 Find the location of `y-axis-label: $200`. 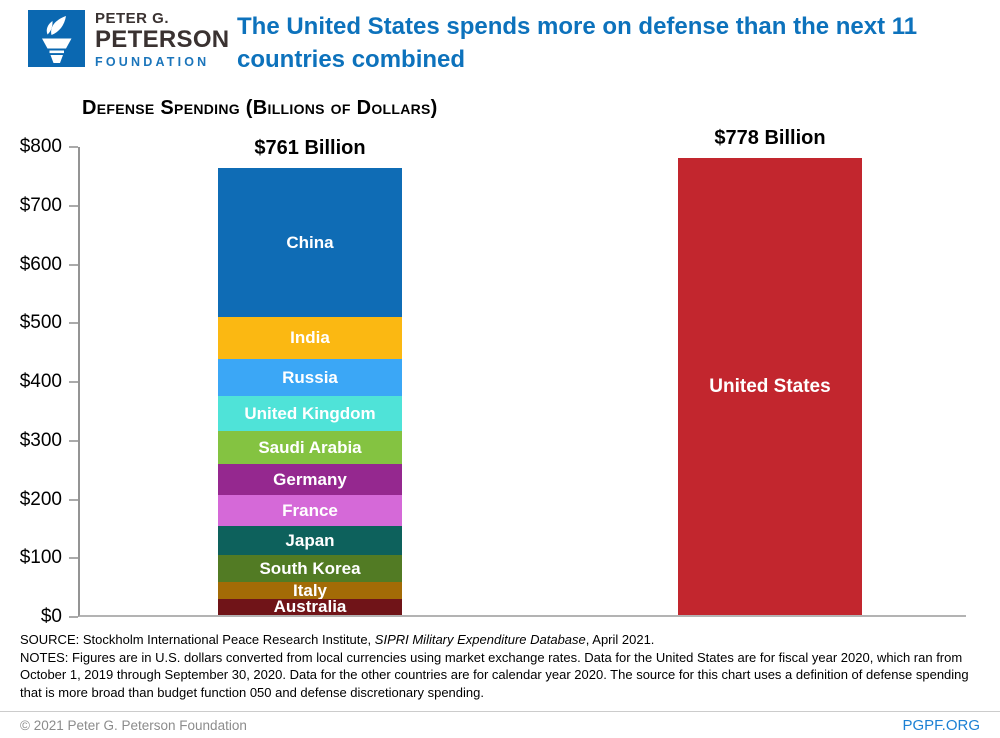

y-axis-label: $200 is located at coordinates (40, 499).